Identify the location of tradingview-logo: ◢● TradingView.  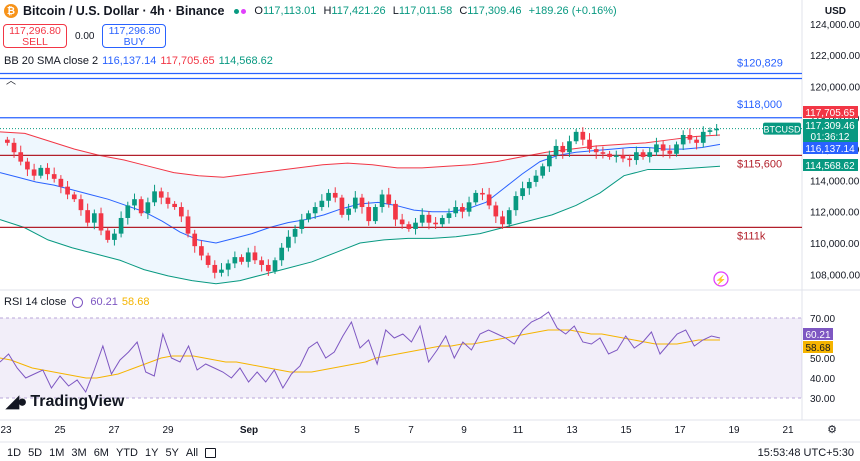
(65, 402).